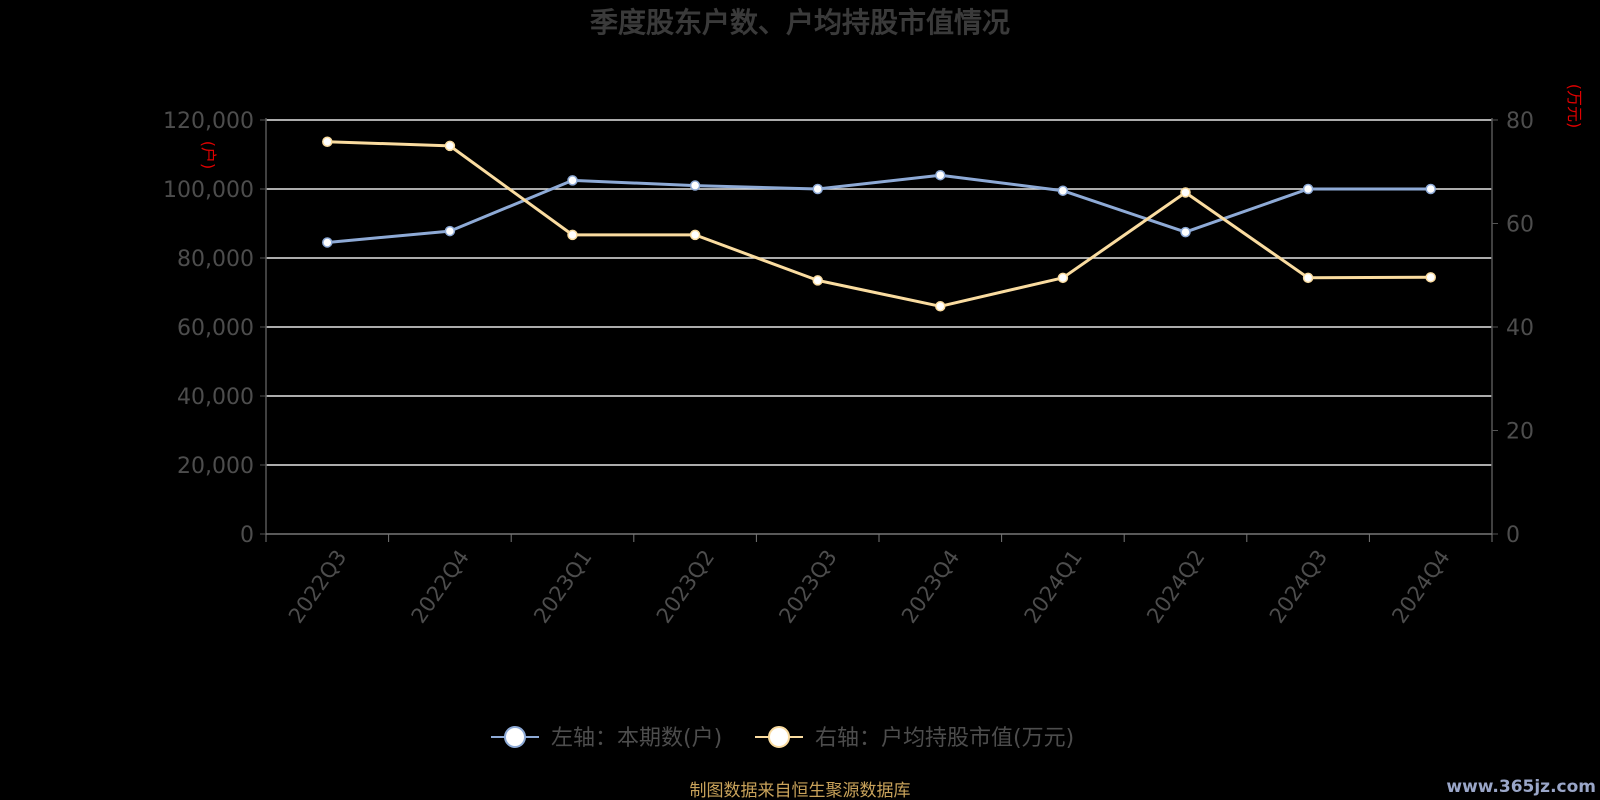 Image resolution: width=1600 pixels, height=800 pixels. I want to click on left-tick-label: 80,000, so click(215, 259).